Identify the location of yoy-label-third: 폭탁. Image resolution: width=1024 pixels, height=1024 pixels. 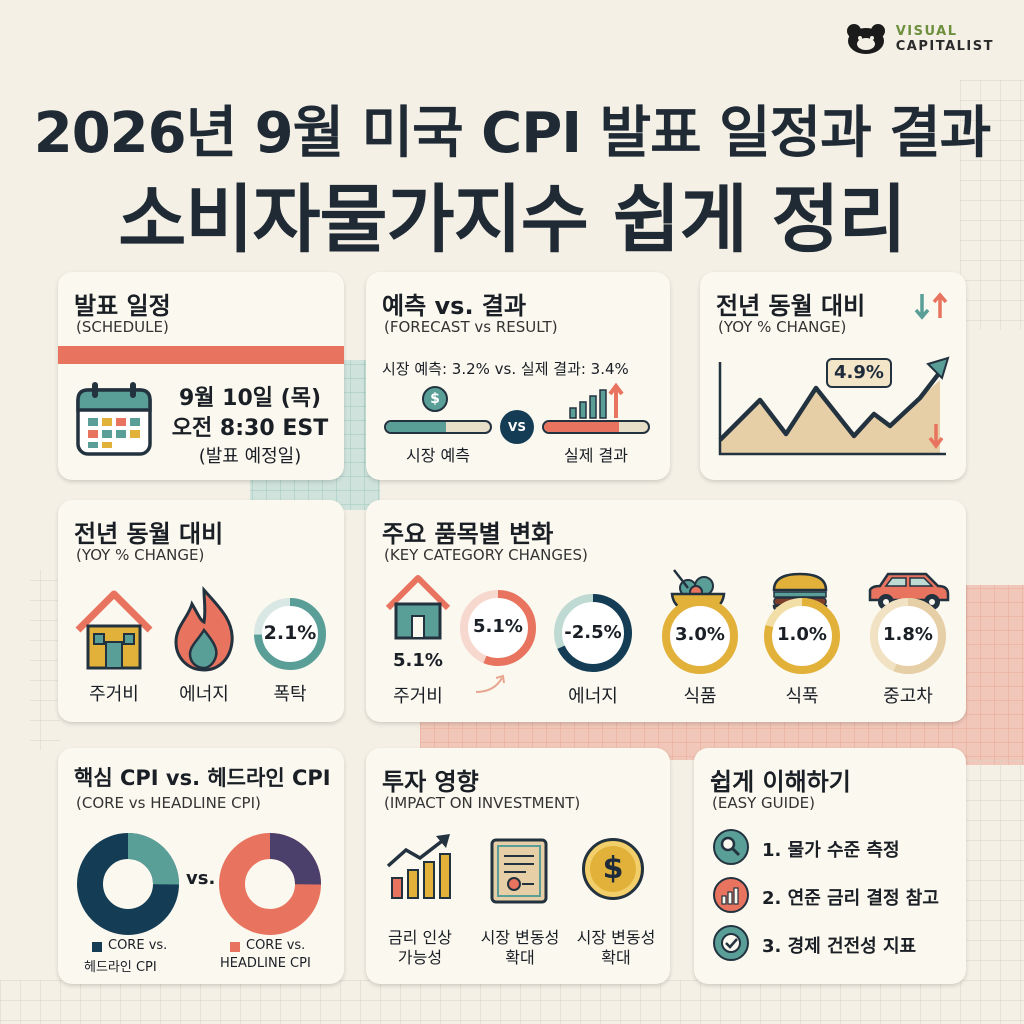
(290, 694).